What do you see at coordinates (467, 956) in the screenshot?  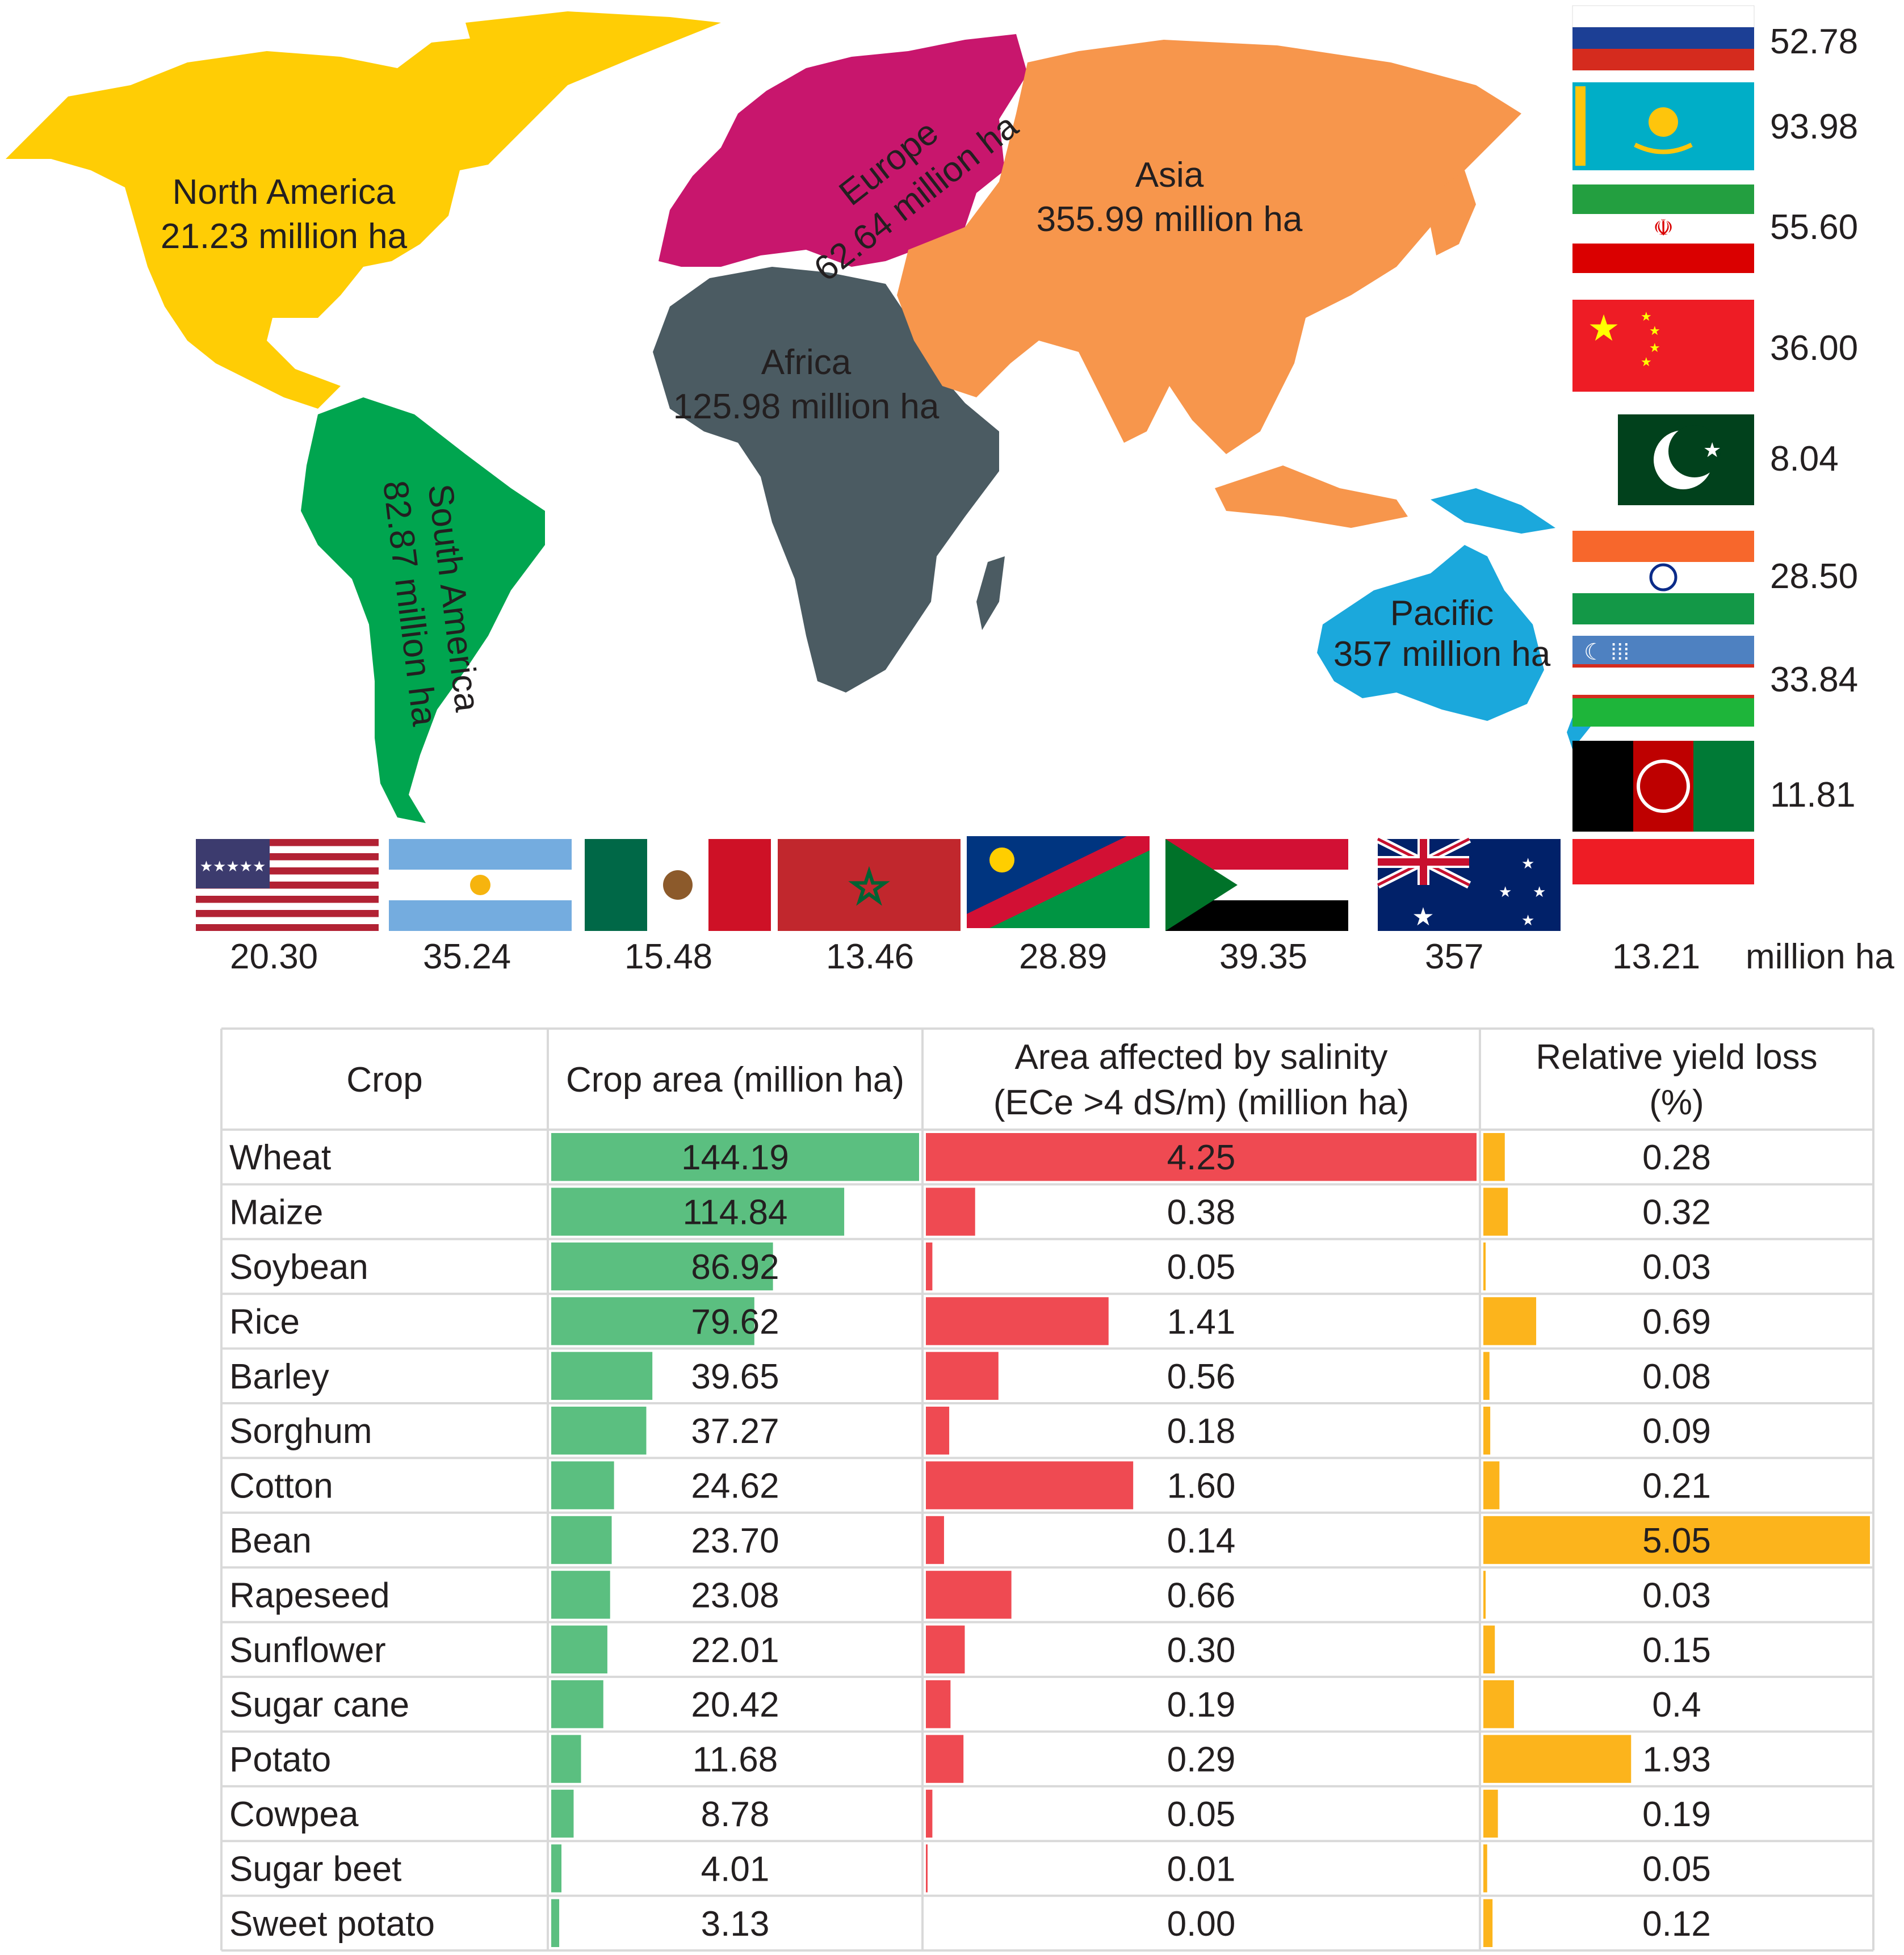 I see `flag-value-argentina: 35.24` at bounding box center [467, 956].